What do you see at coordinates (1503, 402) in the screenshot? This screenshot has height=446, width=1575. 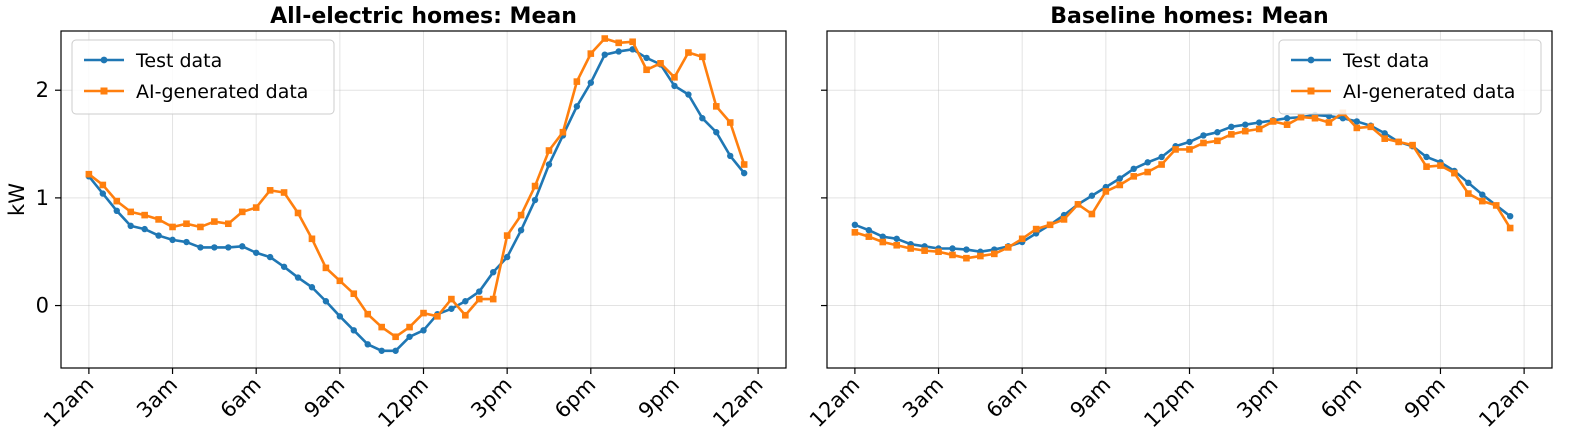 I see `x-tick-label: 12am` at bounding box center [1503, 402].